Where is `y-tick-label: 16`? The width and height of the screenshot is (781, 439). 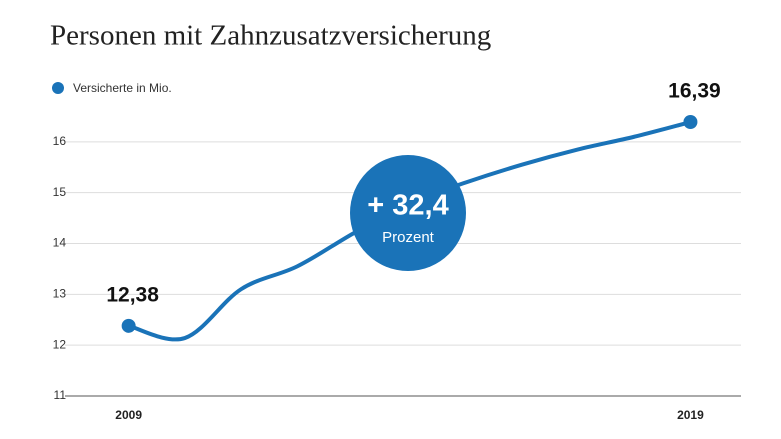
y-tick-label: 16 is located at coordinates (60, 141).